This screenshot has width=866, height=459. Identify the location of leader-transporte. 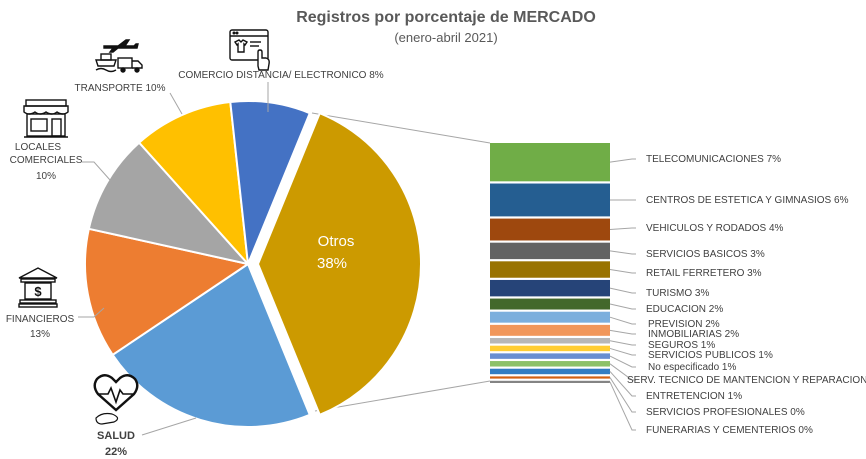
(176, 103).